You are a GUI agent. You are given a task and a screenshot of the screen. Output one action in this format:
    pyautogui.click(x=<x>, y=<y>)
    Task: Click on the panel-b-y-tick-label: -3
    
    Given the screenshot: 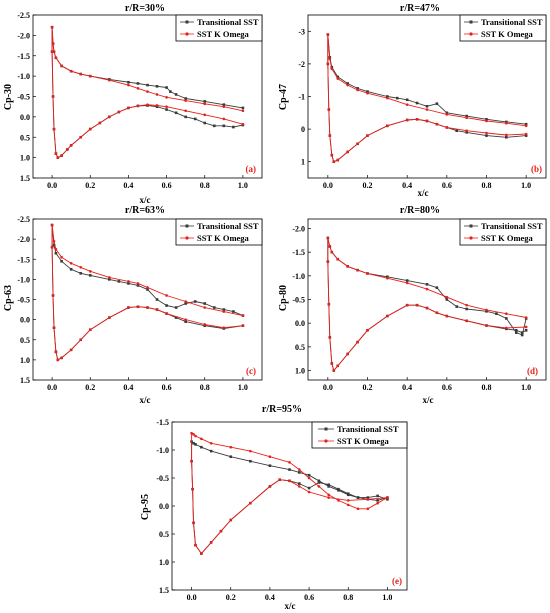 What is the action you would take?
    pyautogui.click(x=301, y=31)
    